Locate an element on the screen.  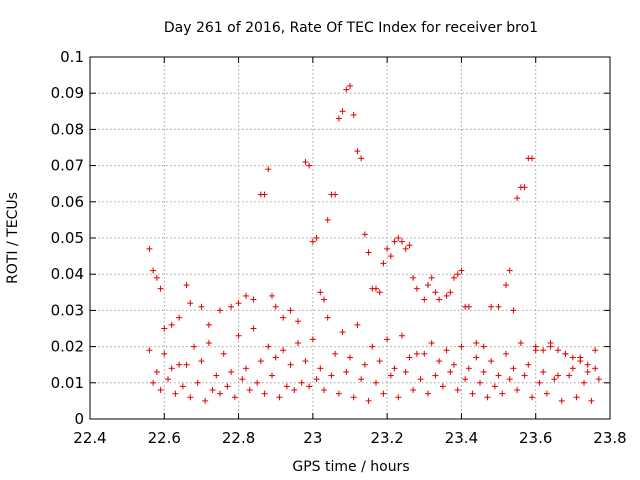
x-tick-label: 22.8 is located at coordinates (238, 438).